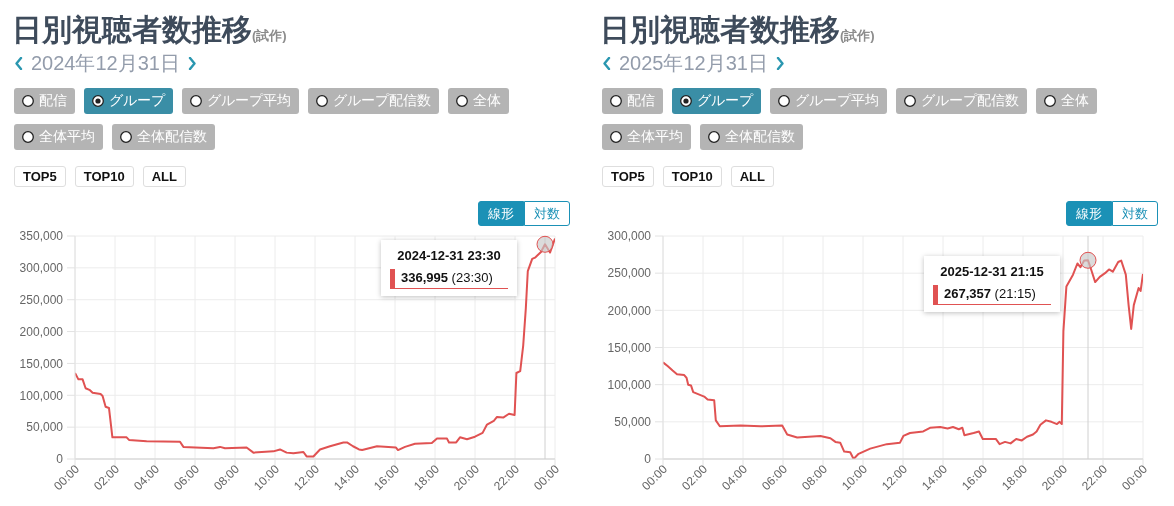  What do you see at coordinates (992, 284) in the screenshot?
I see `tooltip: 2025-12-31 21:15 267,357 (21:15)` at bounding box center [992, 284].